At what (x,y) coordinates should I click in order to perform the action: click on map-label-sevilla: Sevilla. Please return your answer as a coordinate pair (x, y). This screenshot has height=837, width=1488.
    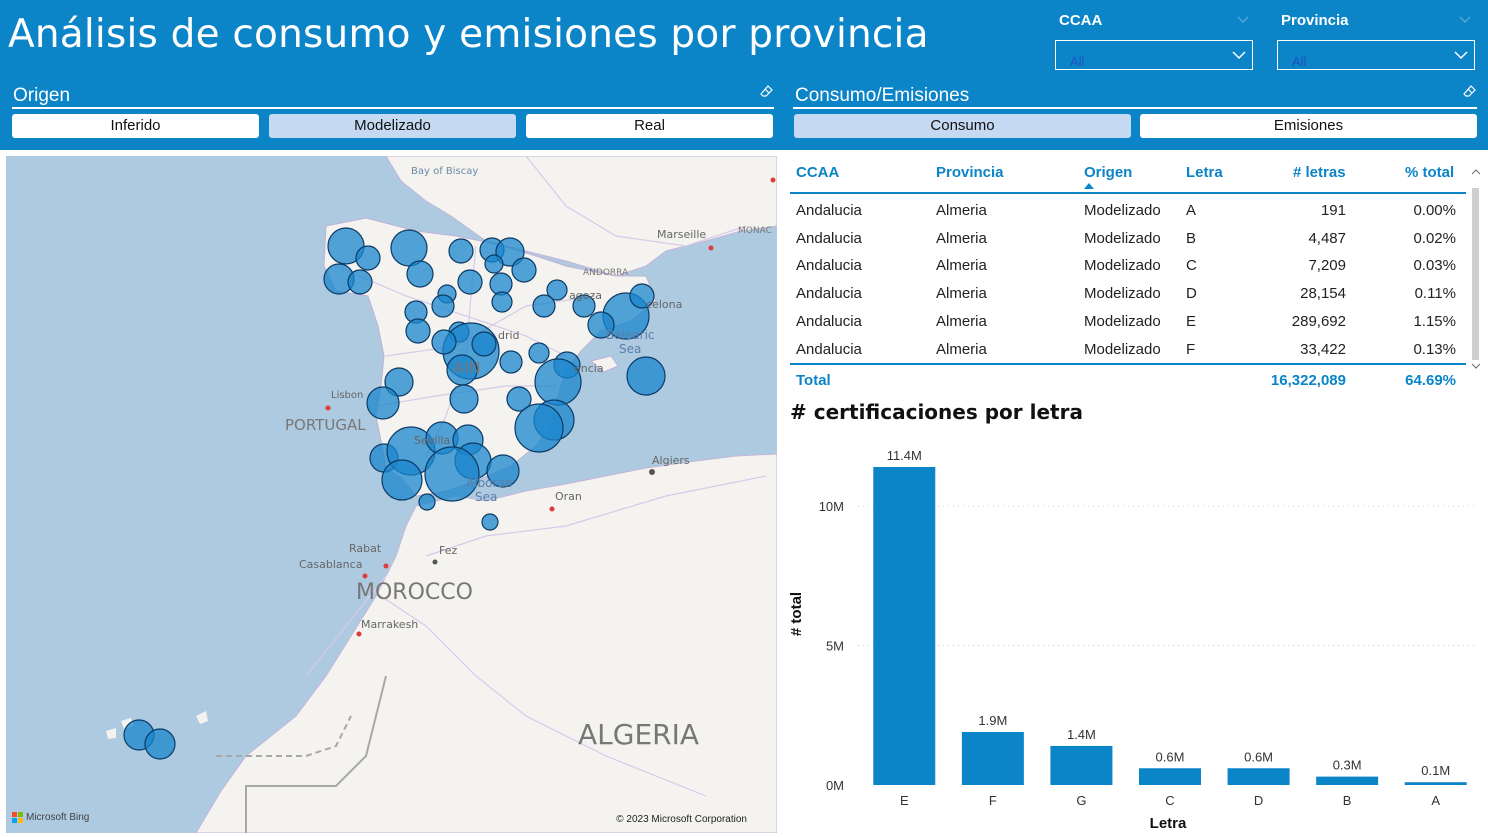
    Looking at the image, I should click on (432, 440).